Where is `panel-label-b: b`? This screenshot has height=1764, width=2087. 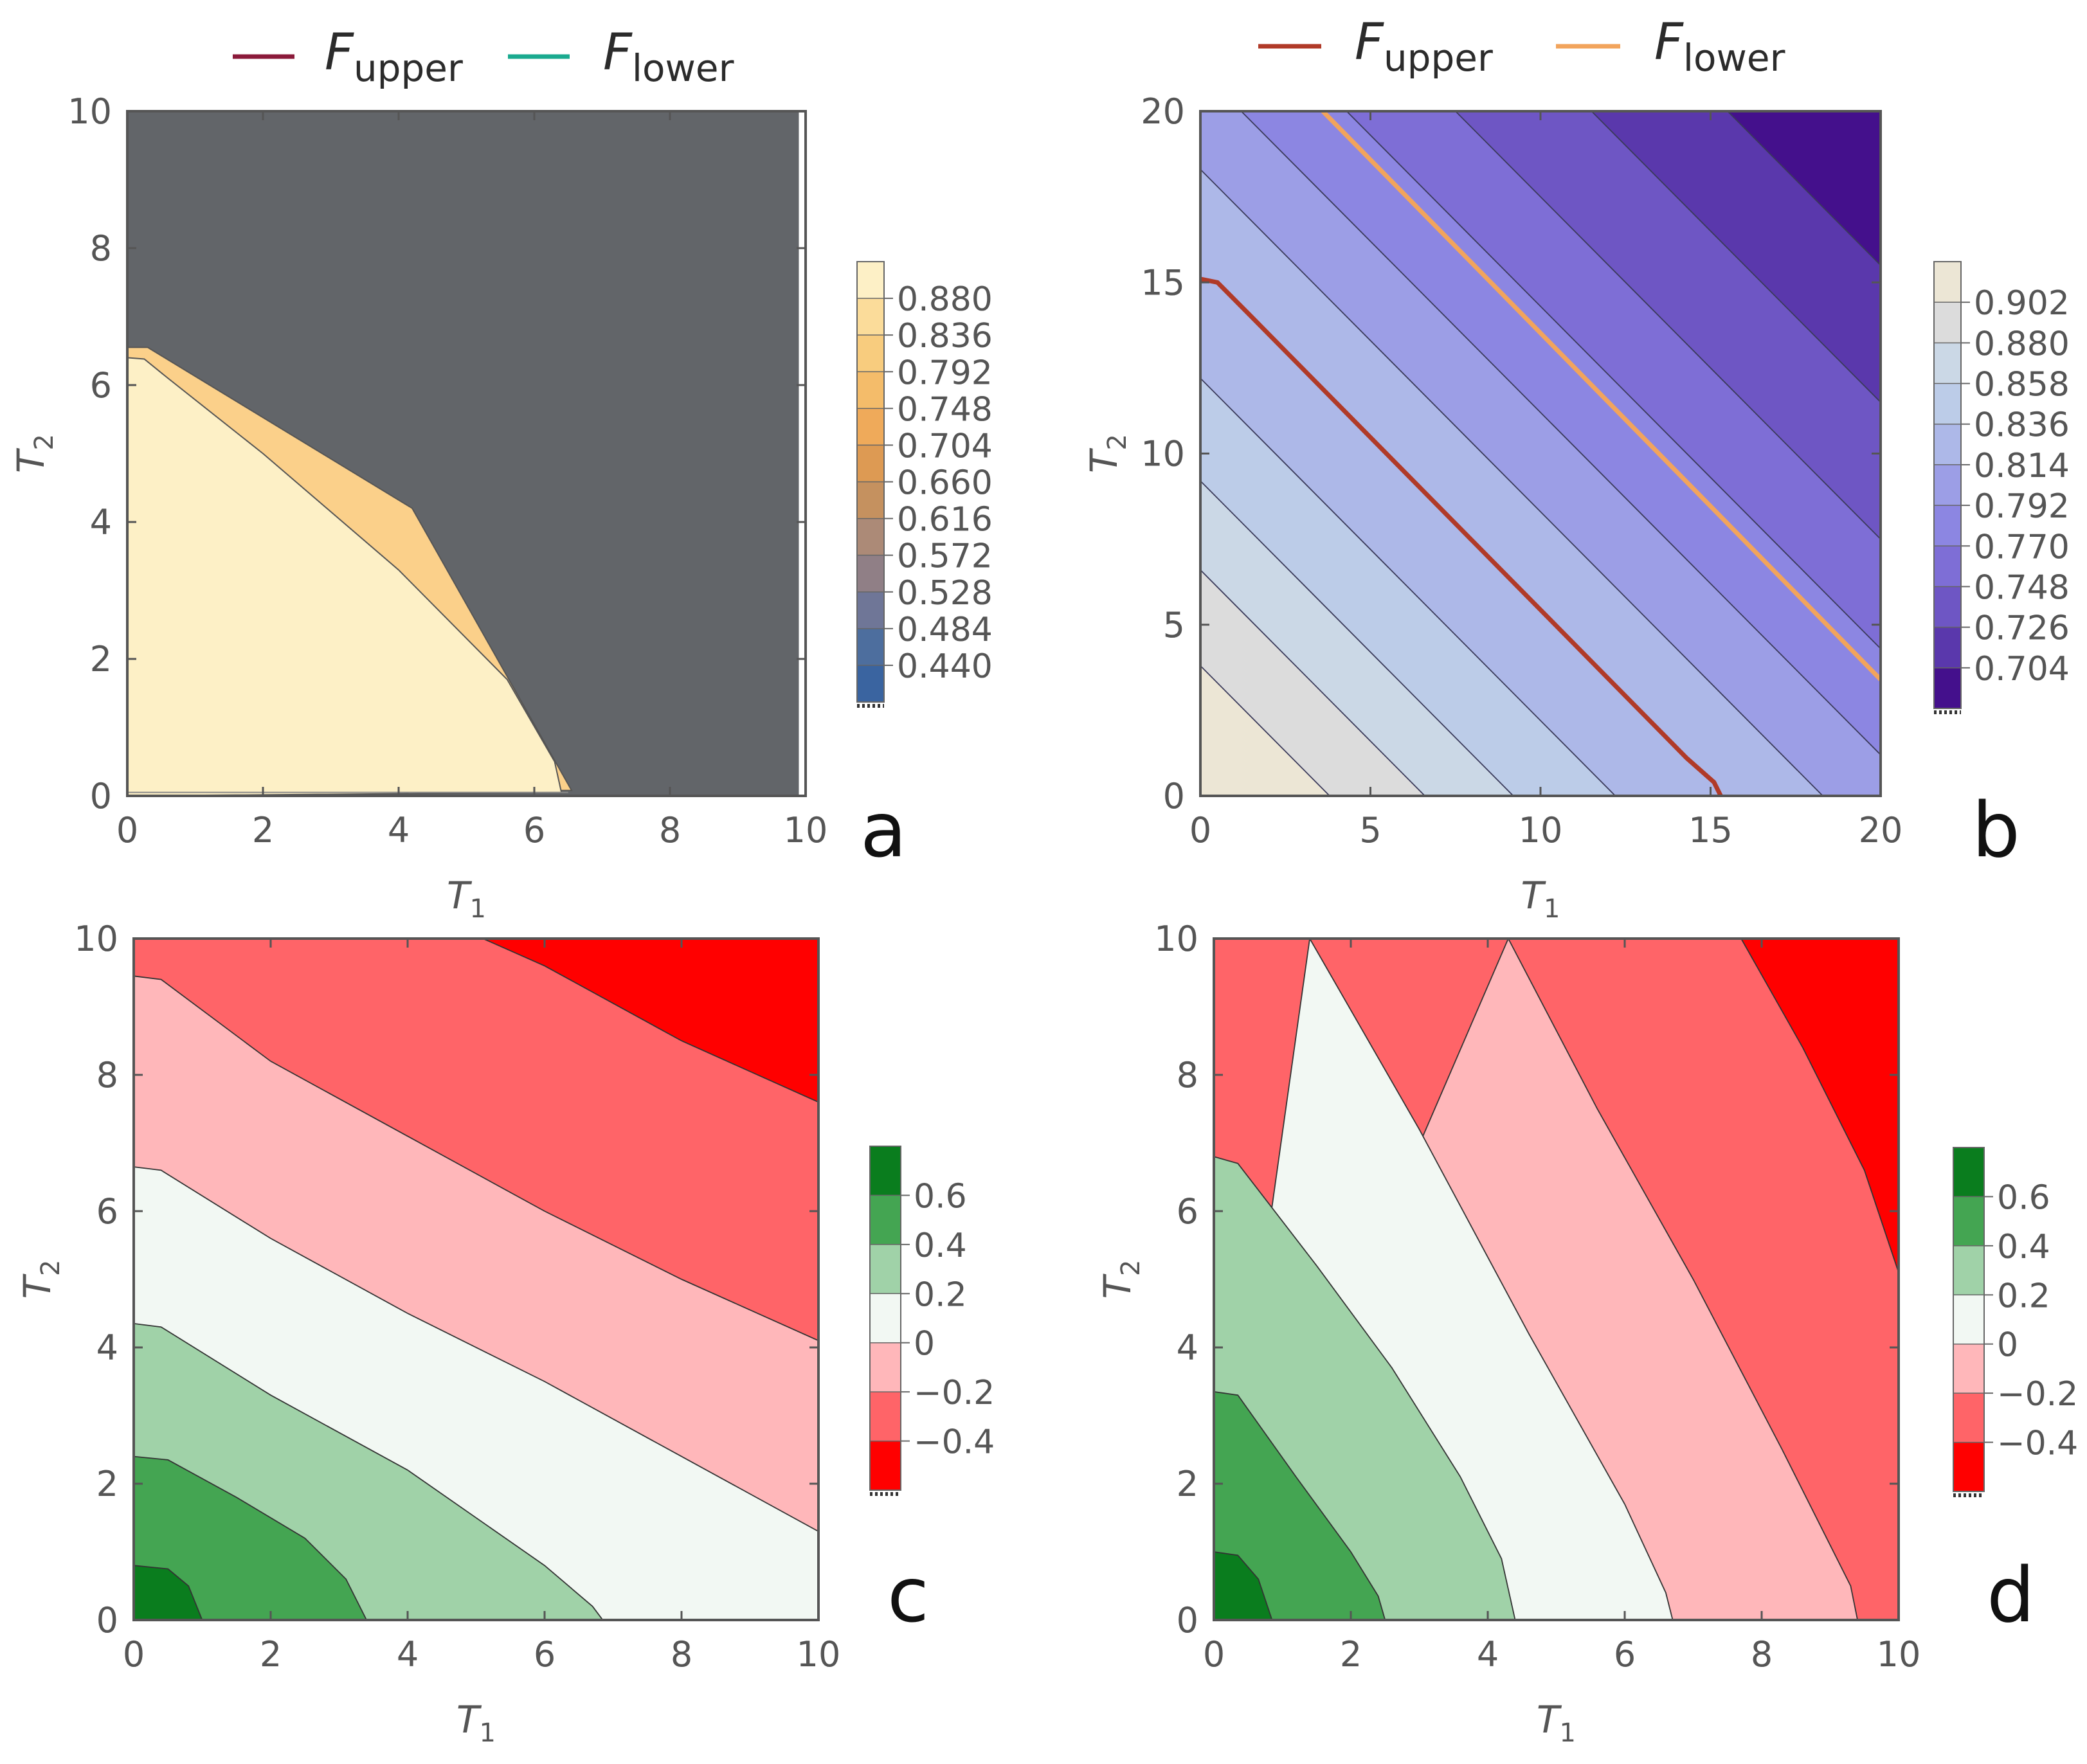 panel-label-b: b is located at coordinates (1996, 830).